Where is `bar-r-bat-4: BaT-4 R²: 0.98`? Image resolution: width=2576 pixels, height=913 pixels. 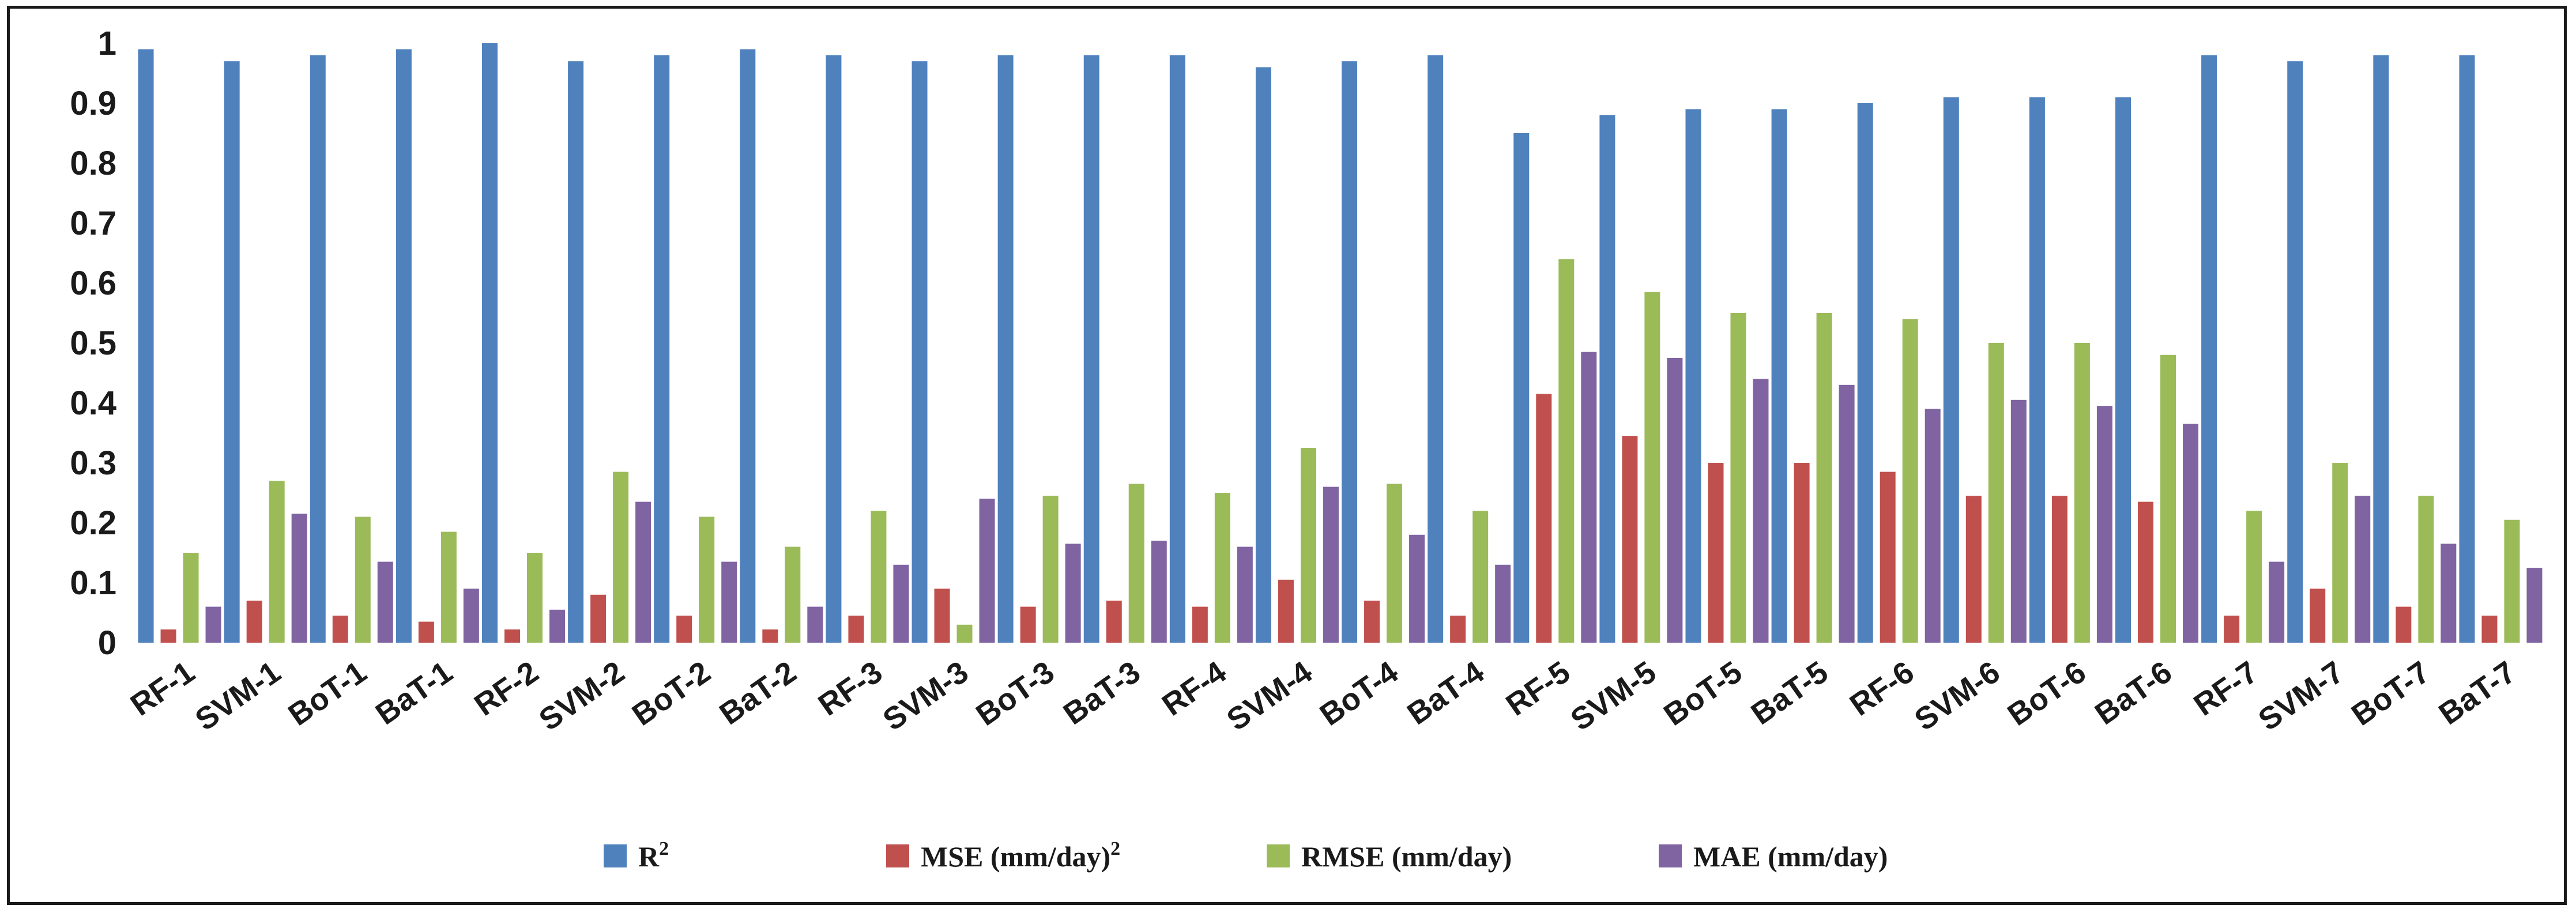 bar-r-bat-4: BaT-4 R²: 0.98 is located at coordinates (1436, 349).